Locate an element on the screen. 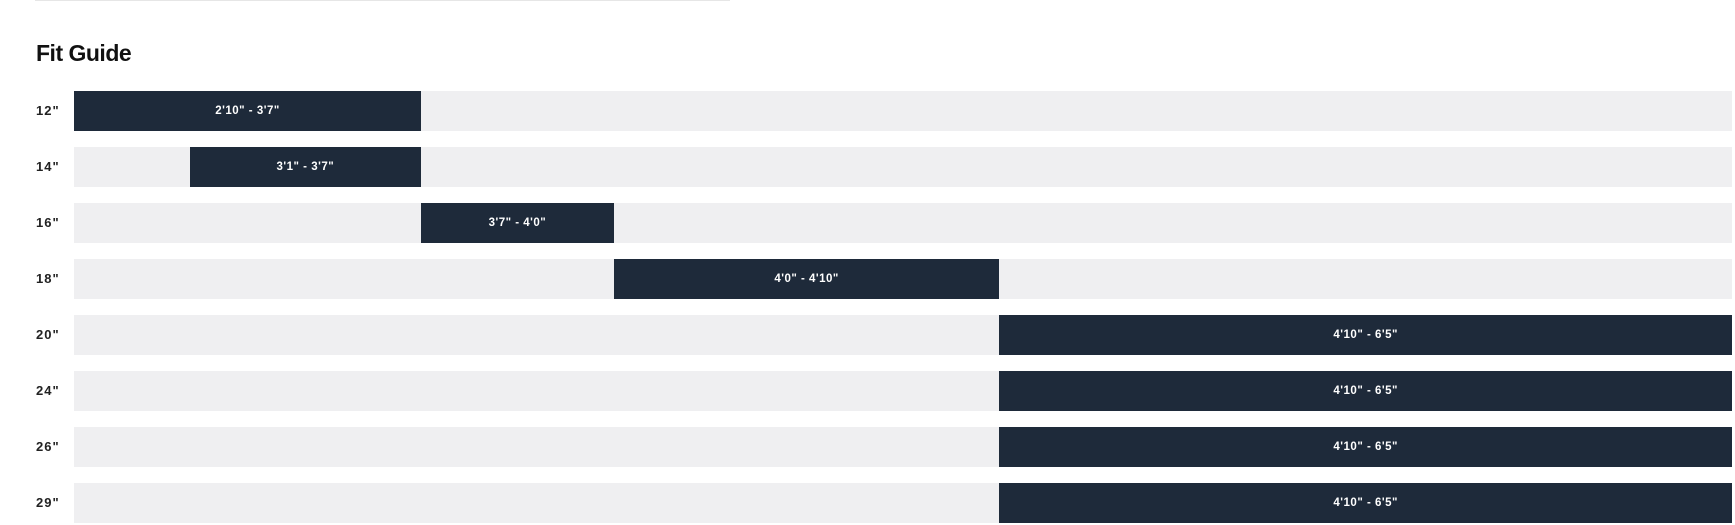 This screenshot has width=1735, height=525. fit-row: 14" 3'1" - 3'7" is located at coordinates (867, 167).